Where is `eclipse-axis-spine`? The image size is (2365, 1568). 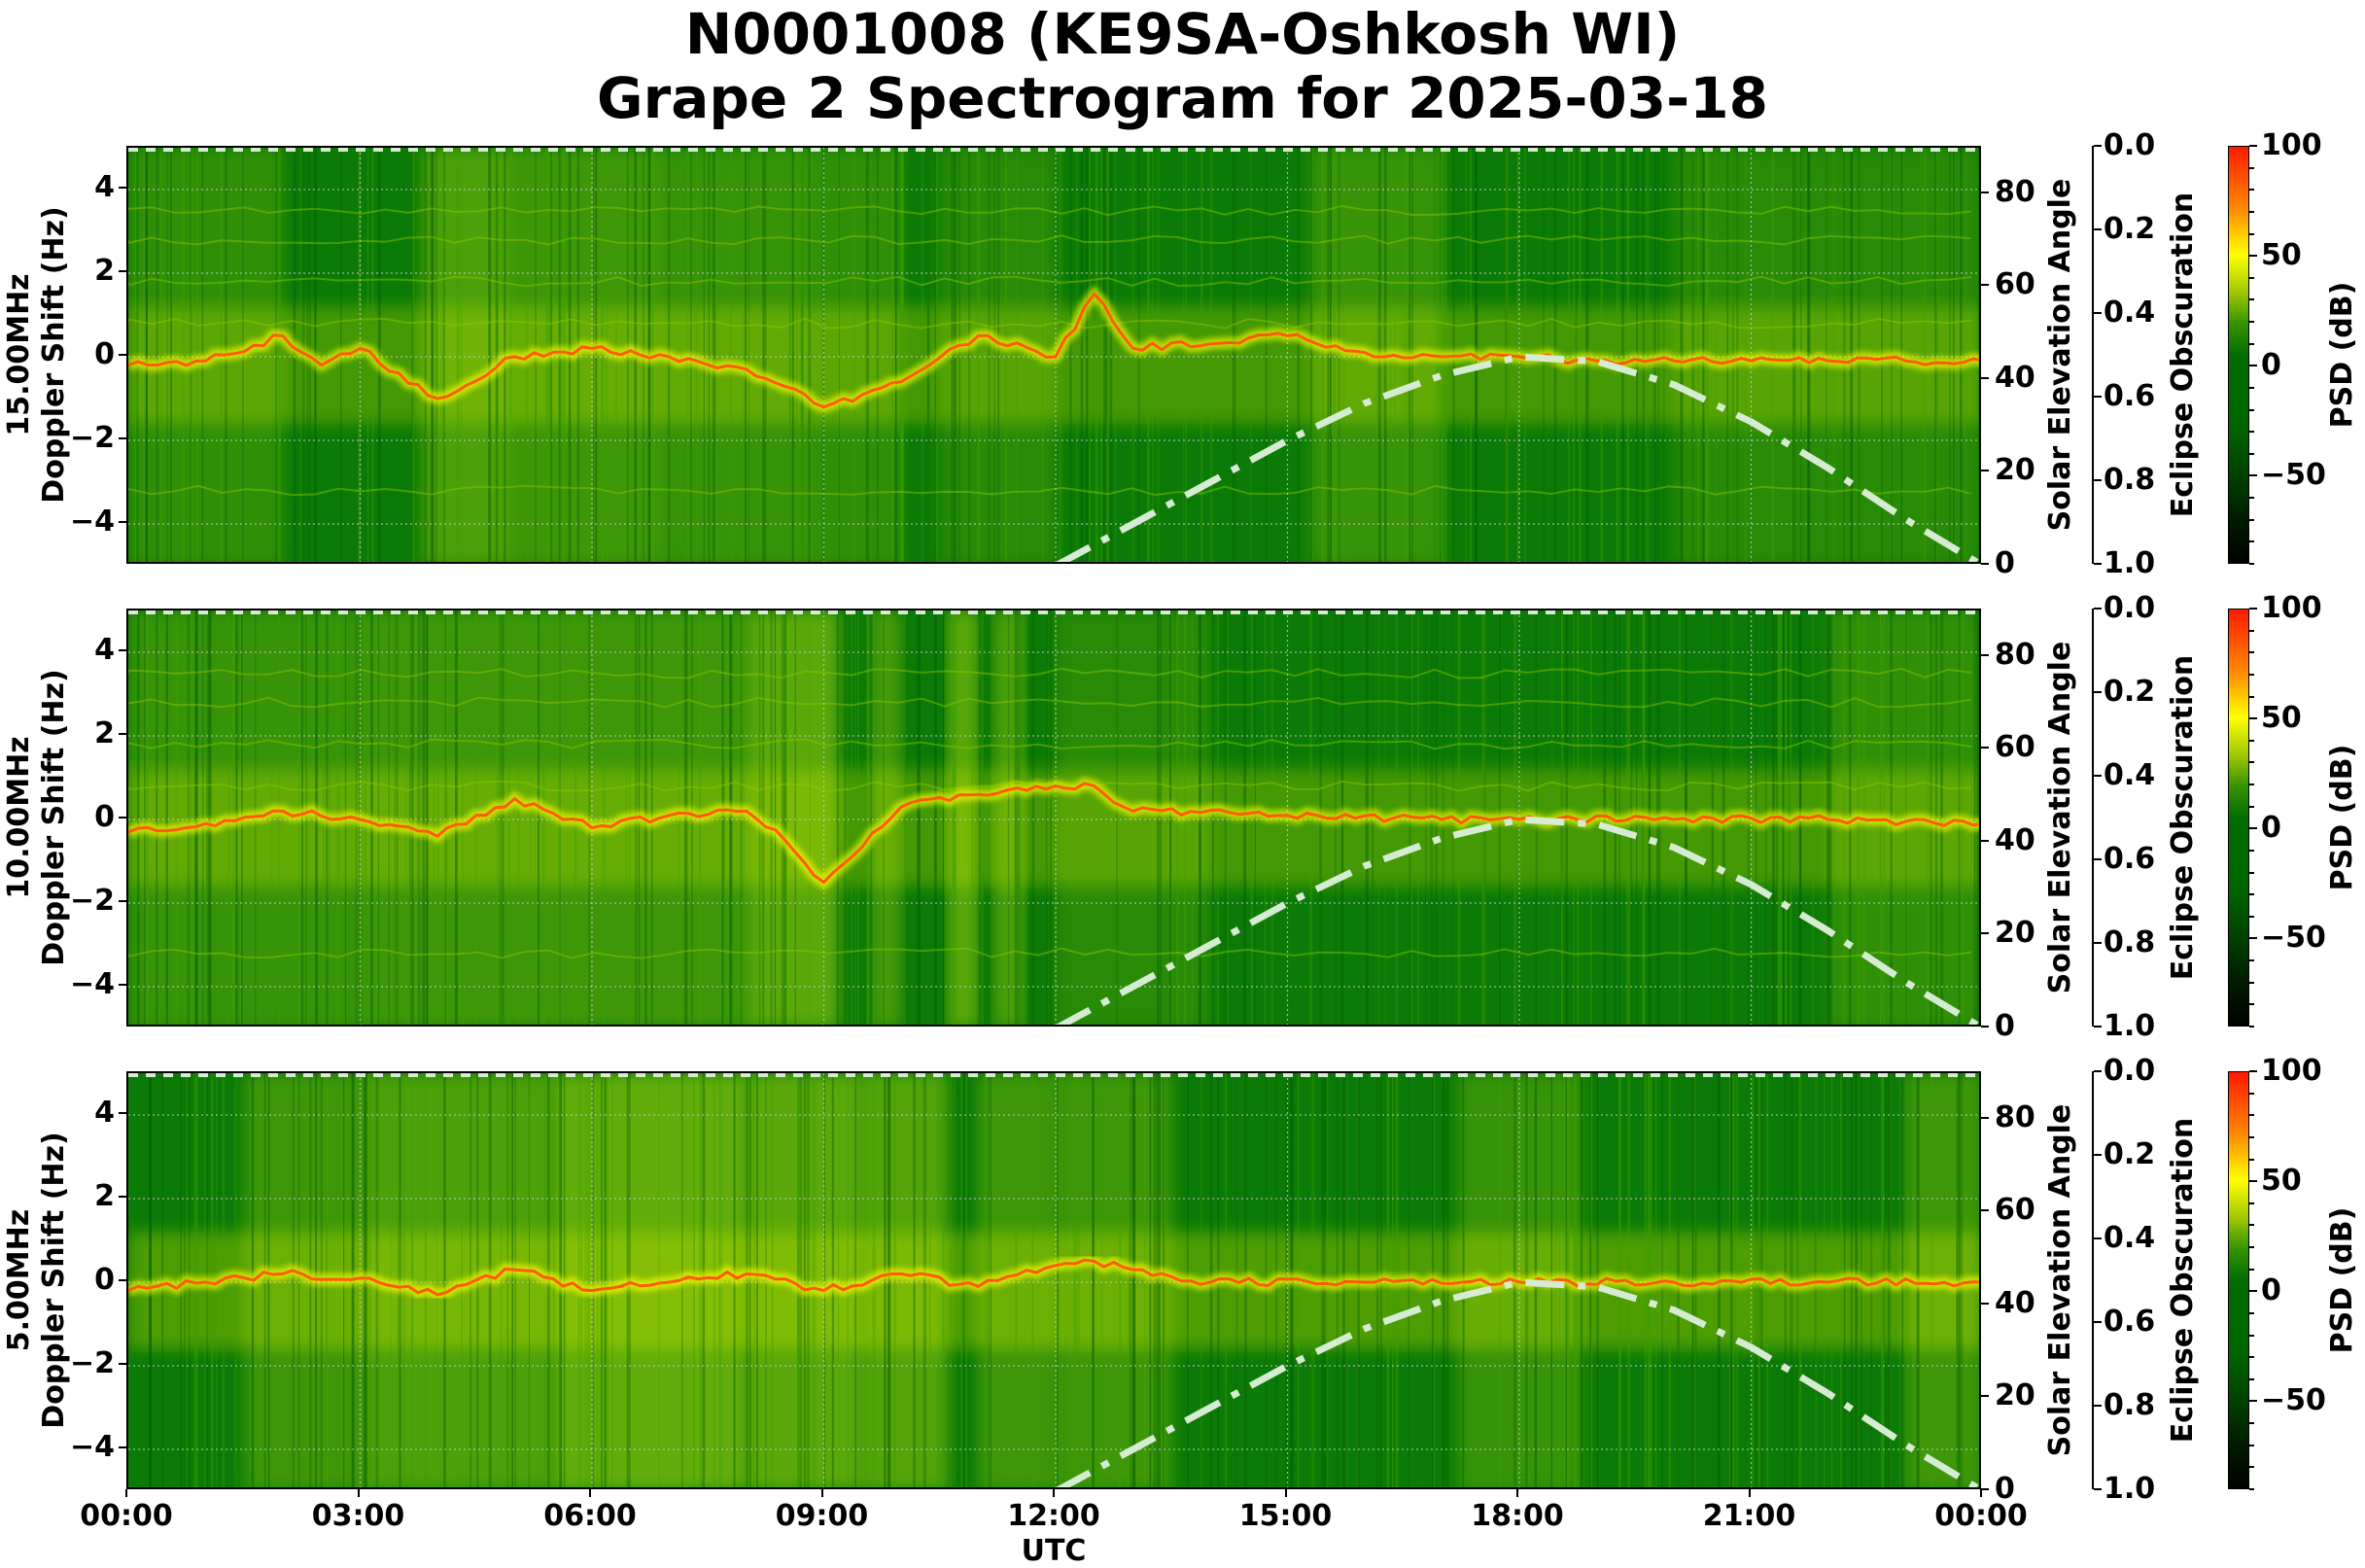
eclipse-axis-spine is located at coordinates (2093, 355).